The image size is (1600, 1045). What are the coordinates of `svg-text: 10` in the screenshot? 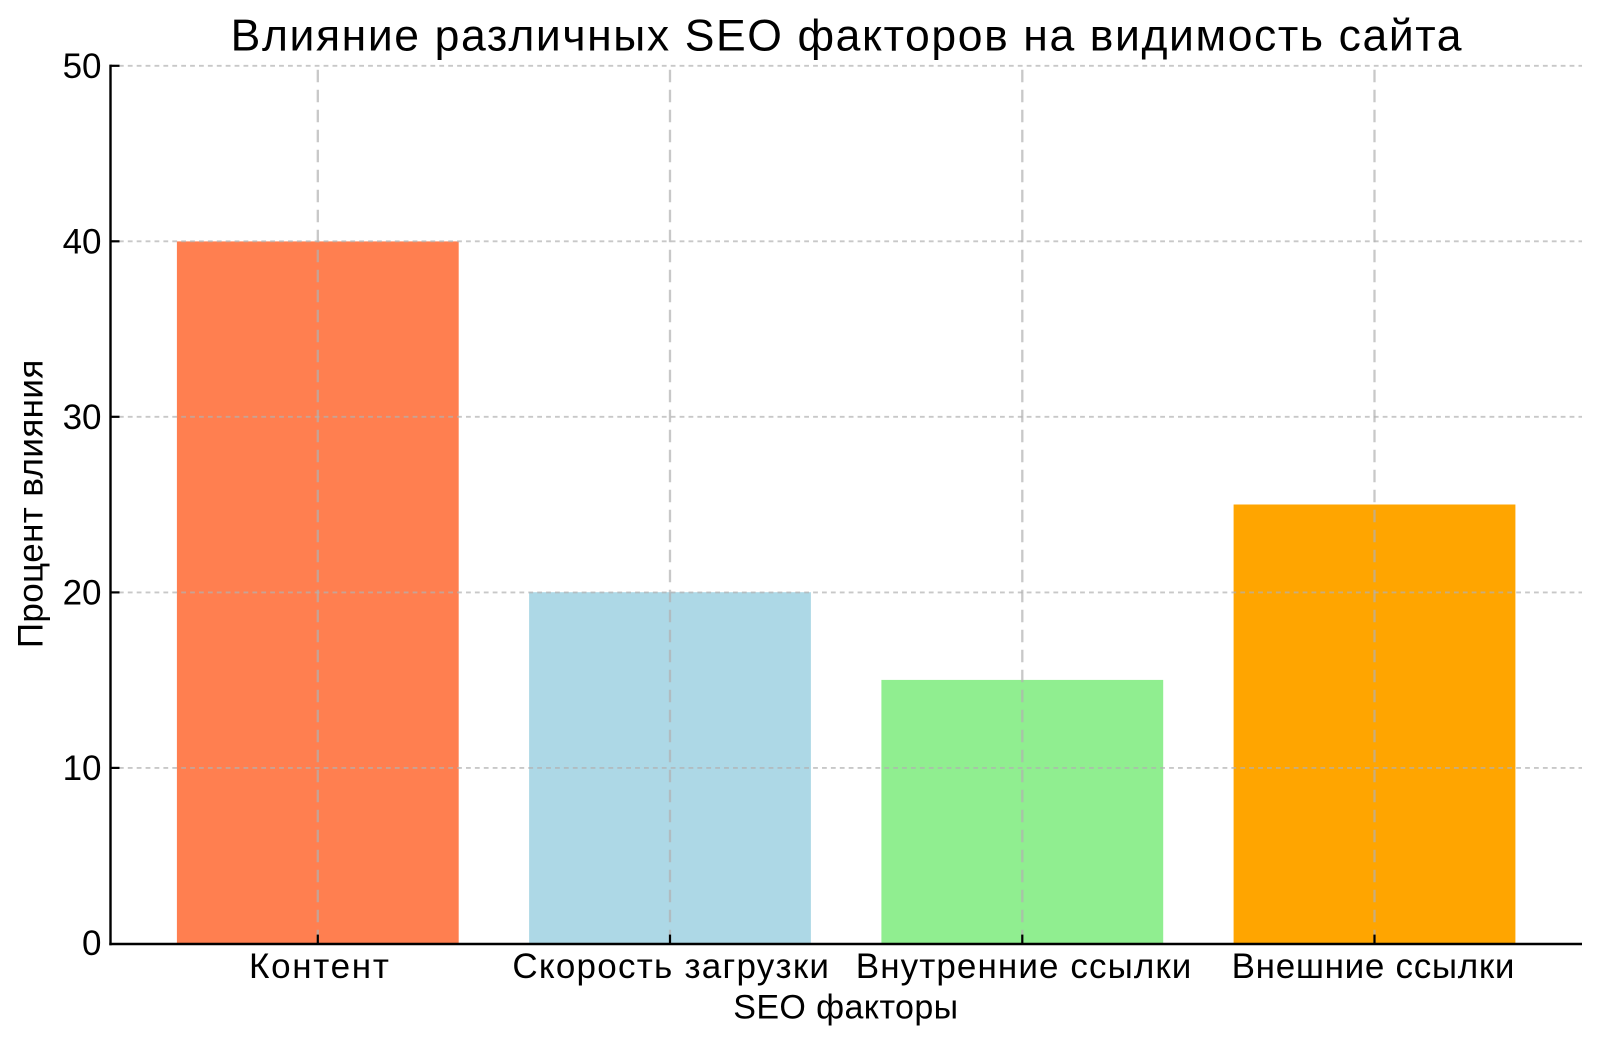 It's located at (82, 768).